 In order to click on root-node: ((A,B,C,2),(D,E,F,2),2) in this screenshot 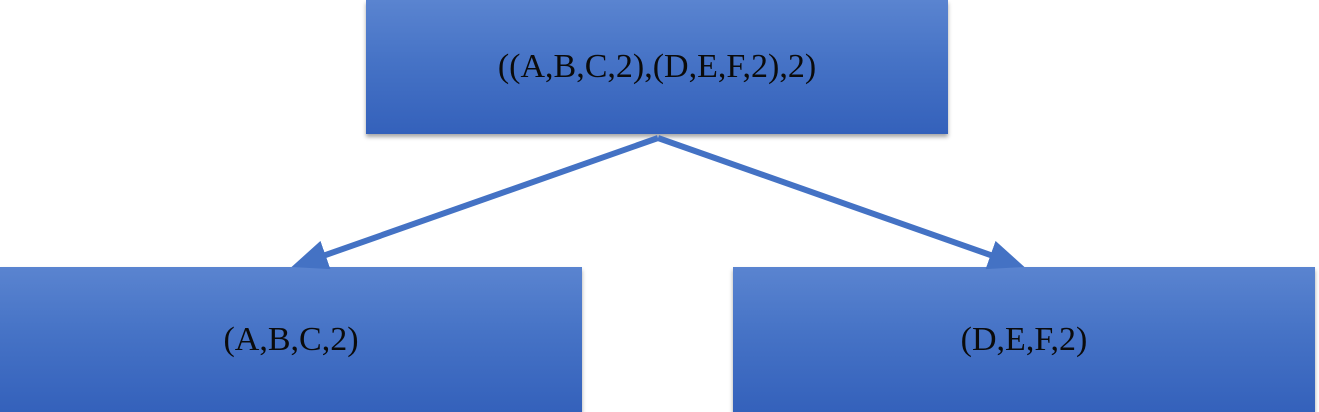, I will do `click(657, 67)`.